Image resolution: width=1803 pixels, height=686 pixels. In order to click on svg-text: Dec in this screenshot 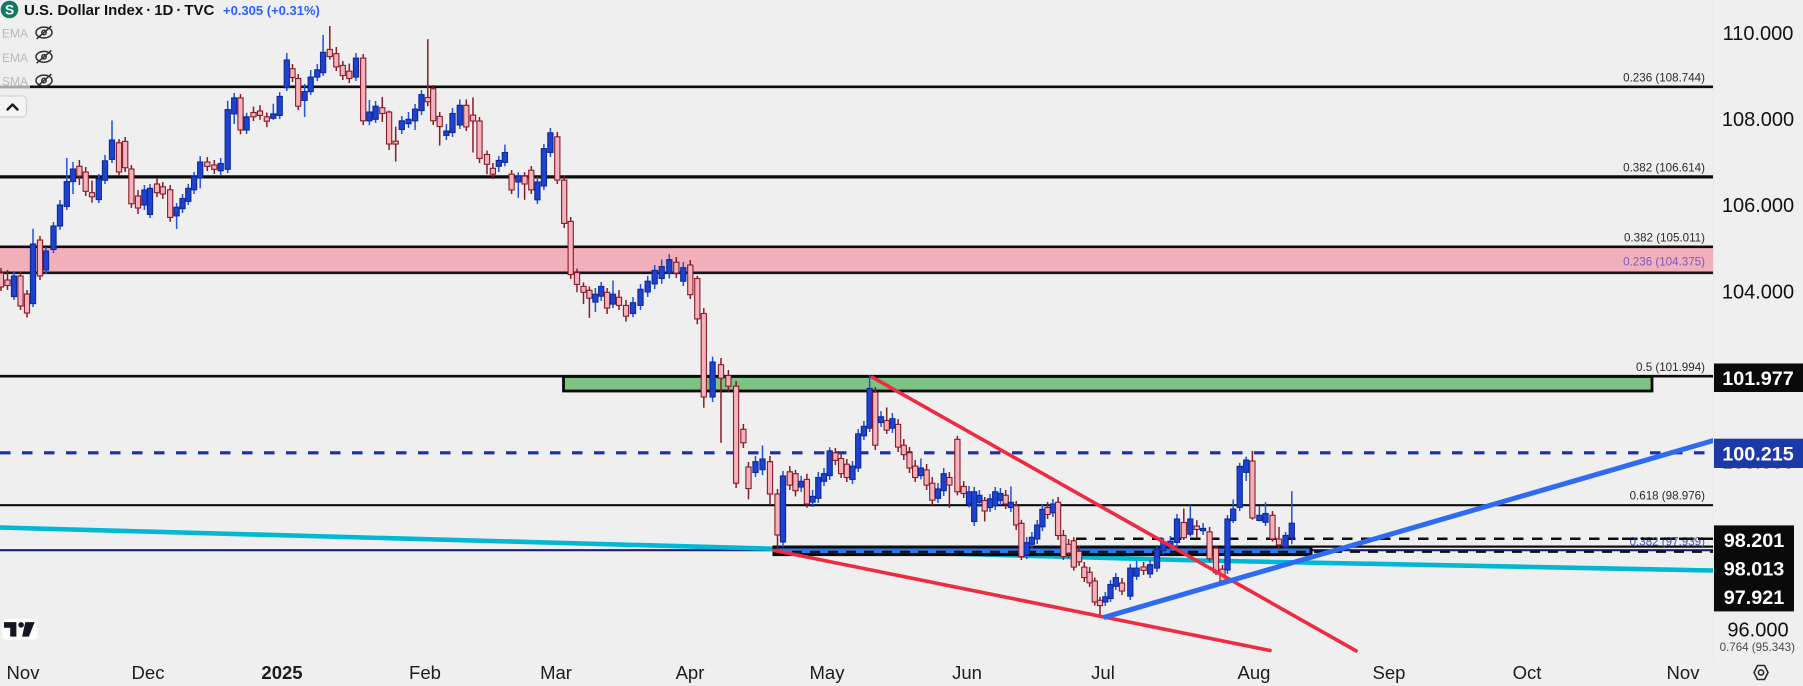, I will do `click(148, 672)`.